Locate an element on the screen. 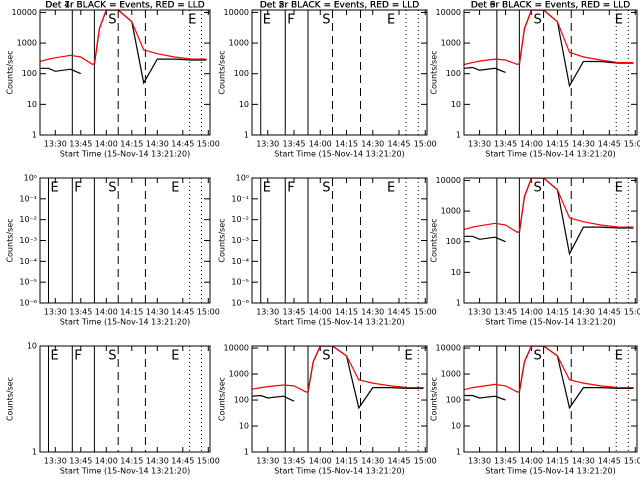 The height and width of the screenshot is (480, 640). chart-title: Det 6r BLACK = Events, RED = LLD is located at coordinates (550, 6).